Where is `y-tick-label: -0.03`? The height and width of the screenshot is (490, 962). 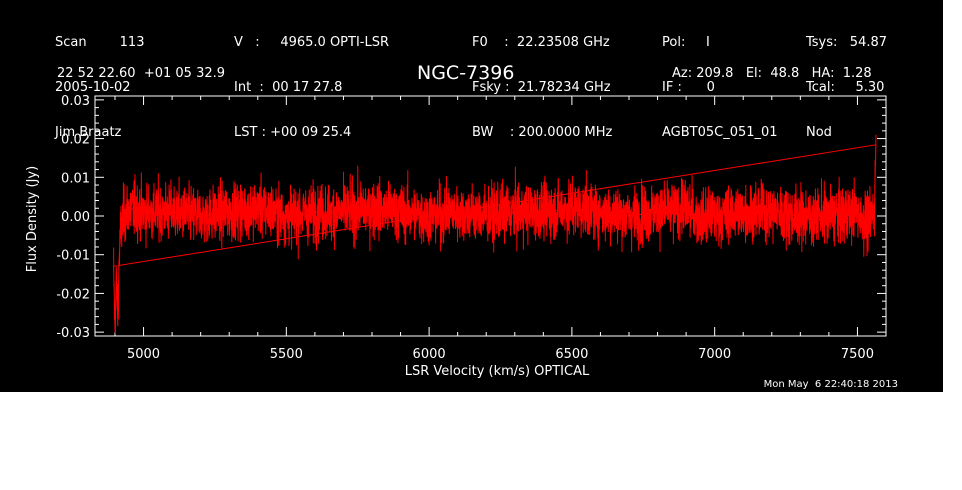 y-tick-label: -0.03 is located at coordinates (73, 333).